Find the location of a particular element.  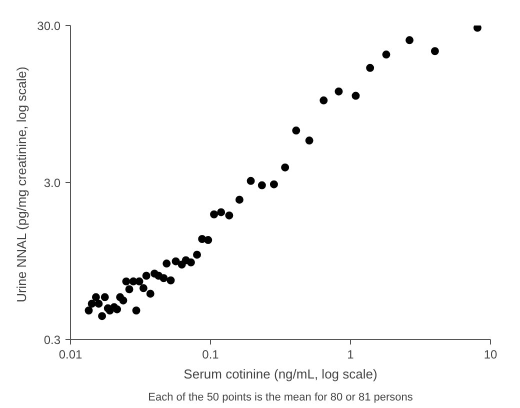

y-tick-label: 3.0 is located at coordinates (52, 183).